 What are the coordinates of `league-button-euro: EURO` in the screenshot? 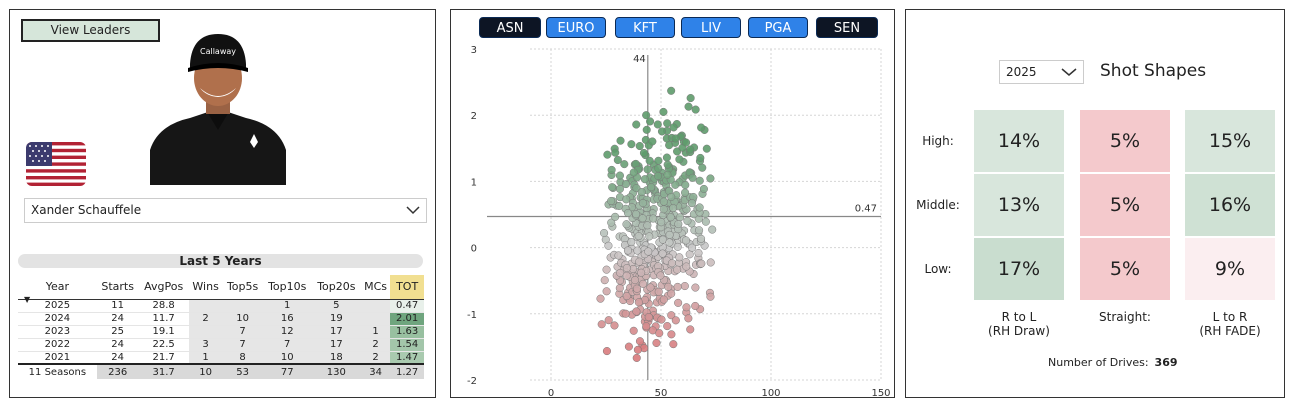 It's located at (576, 27).